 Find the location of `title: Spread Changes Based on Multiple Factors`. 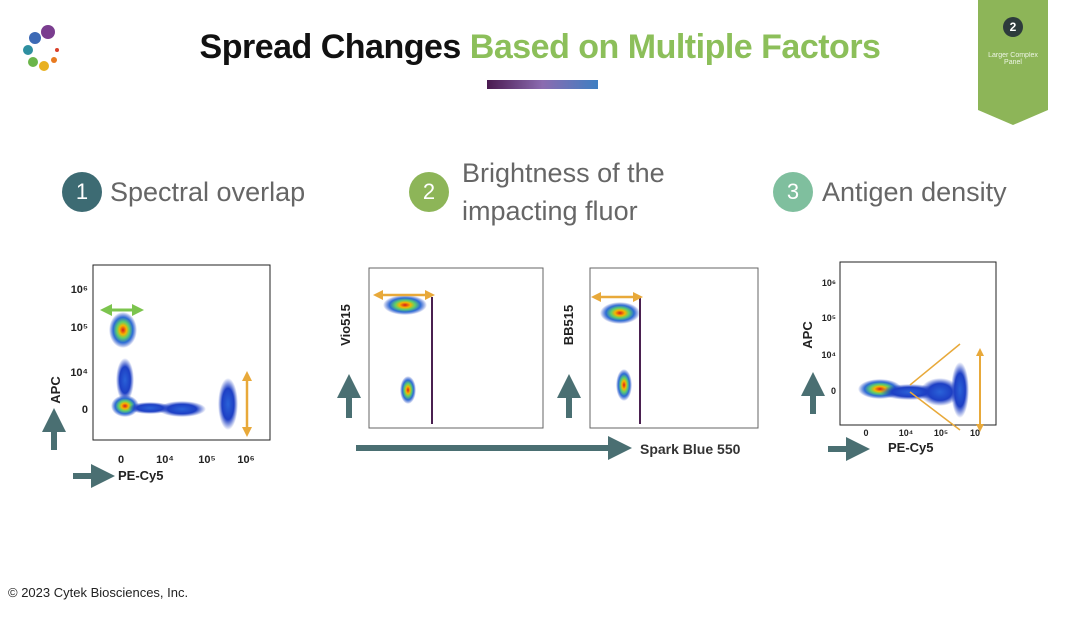

title: Spread Changes Based on Multiple Factors is located at coordinates (540, 47).